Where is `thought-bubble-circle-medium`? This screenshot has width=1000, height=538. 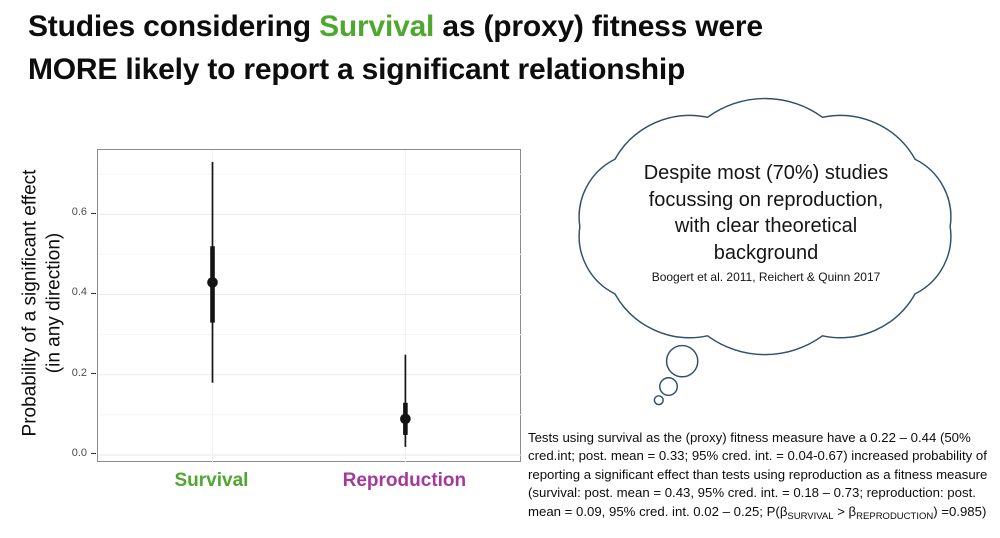
thought-bubble-circle-medium is located at coordinates (669, 387).